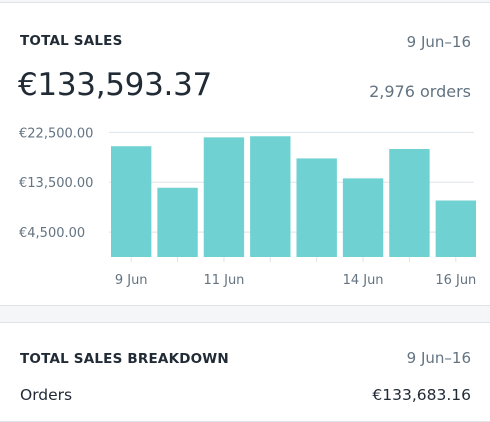 The width and height of the screenshot is (490, 422). Describe the element at coordinates (420, 91) in the screenshot. I see `orders-count: 2,976 orders` at that location.